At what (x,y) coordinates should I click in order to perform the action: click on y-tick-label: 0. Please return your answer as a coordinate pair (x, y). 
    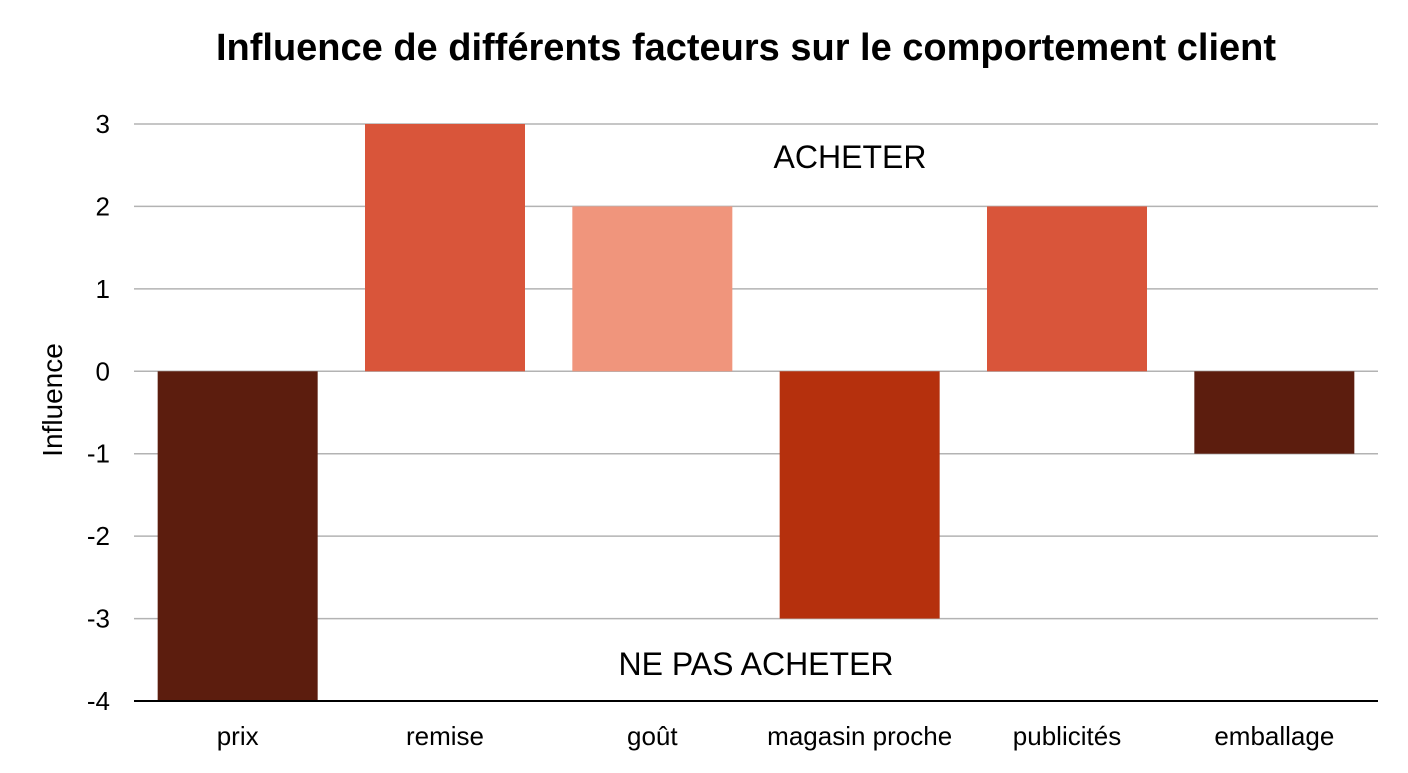
    Looking at the image, I should click on (103, 371).